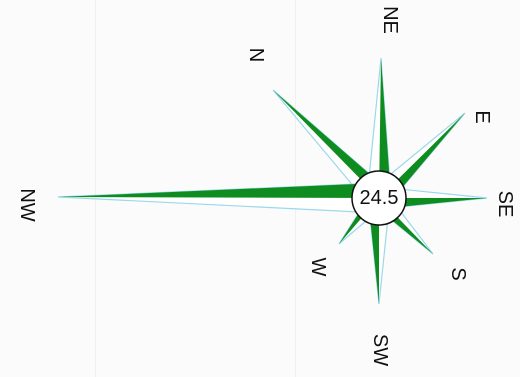 This screenshot has height=377, width=520. Describe the element at coordinates (318, 267) in the screenshot. I see `label-w: W` at that location.